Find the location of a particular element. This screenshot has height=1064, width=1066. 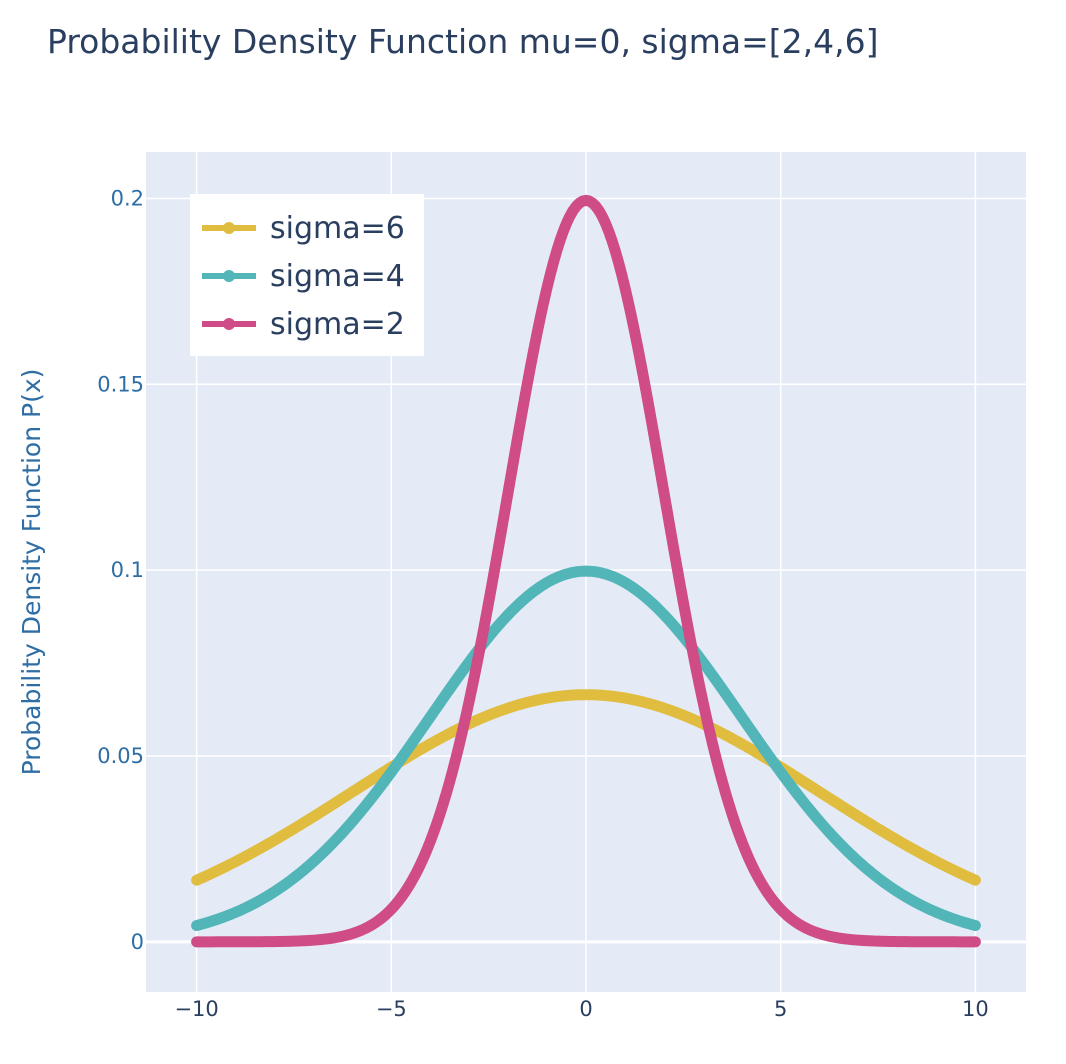

x-tick-label: 10 is located at coordinates (975, 1009).